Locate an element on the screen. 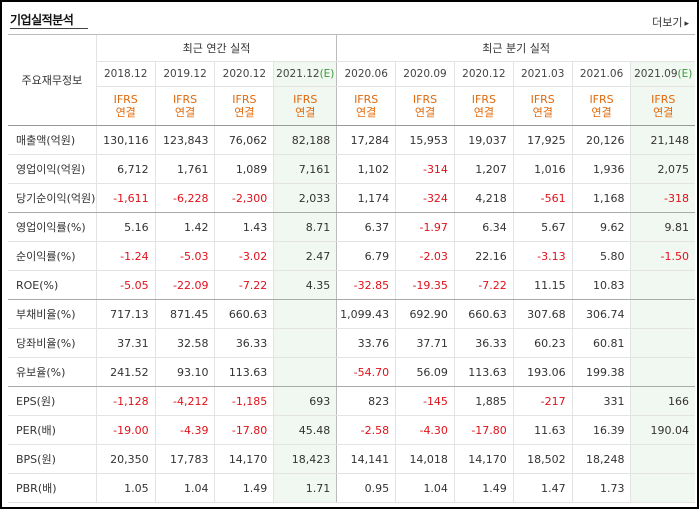  table-cell: 1,936 is located at coordinates (601, 169).